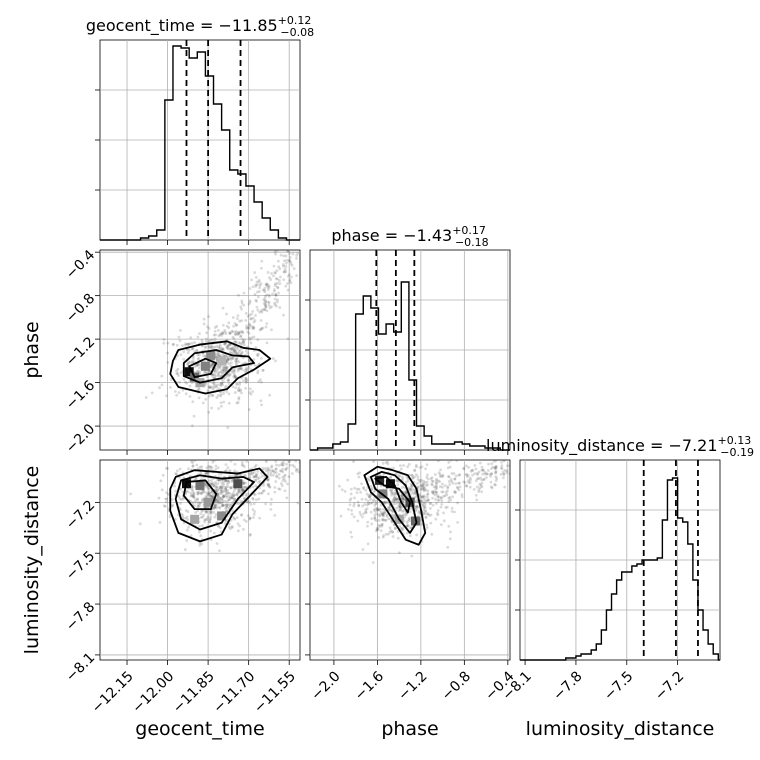 The width and height of the screenshot is (760, 760). What do you see at coordinates (369, 685) in the screenshot?
I see `scatter-phase-vs-luminosity-distance-x-tick-label: −1.6` at bounding box center [369, 685].